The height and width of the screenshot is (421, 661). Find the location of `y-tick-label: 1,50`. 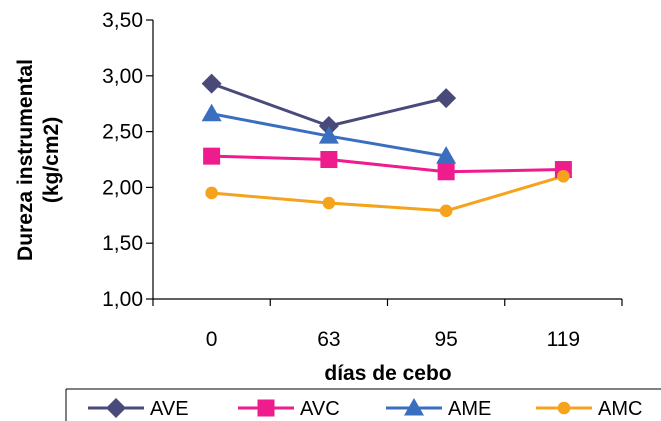

y-tick-label: 1,50 is located at coordinates (122, 243).